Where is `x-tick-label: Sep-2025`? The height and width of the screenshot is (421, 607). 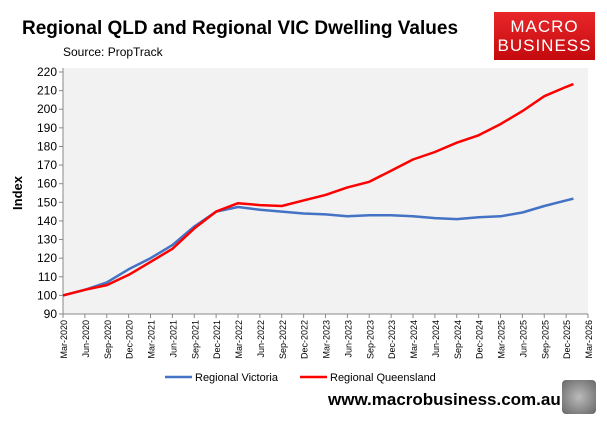 x-tick-label: Sep-2025 is located at coordinates (545, 339).